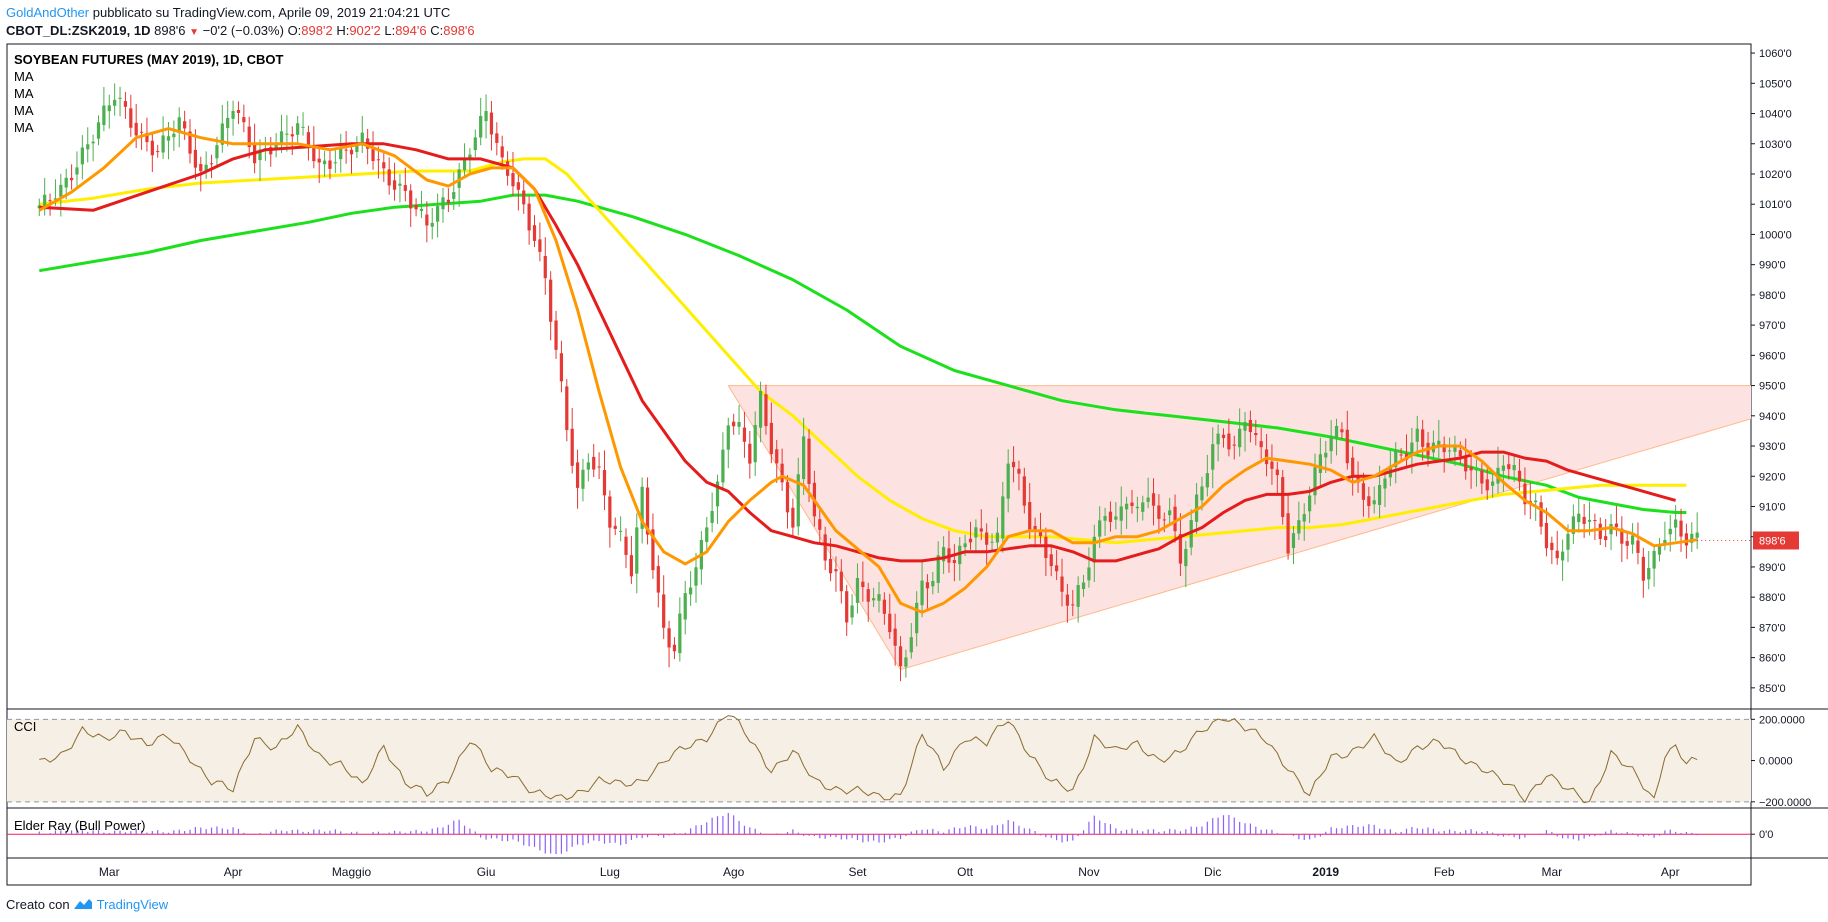 The height and width of the screenshot is (922, 1828). I want to click on time-axis-label: Lug, so click(610, 872).